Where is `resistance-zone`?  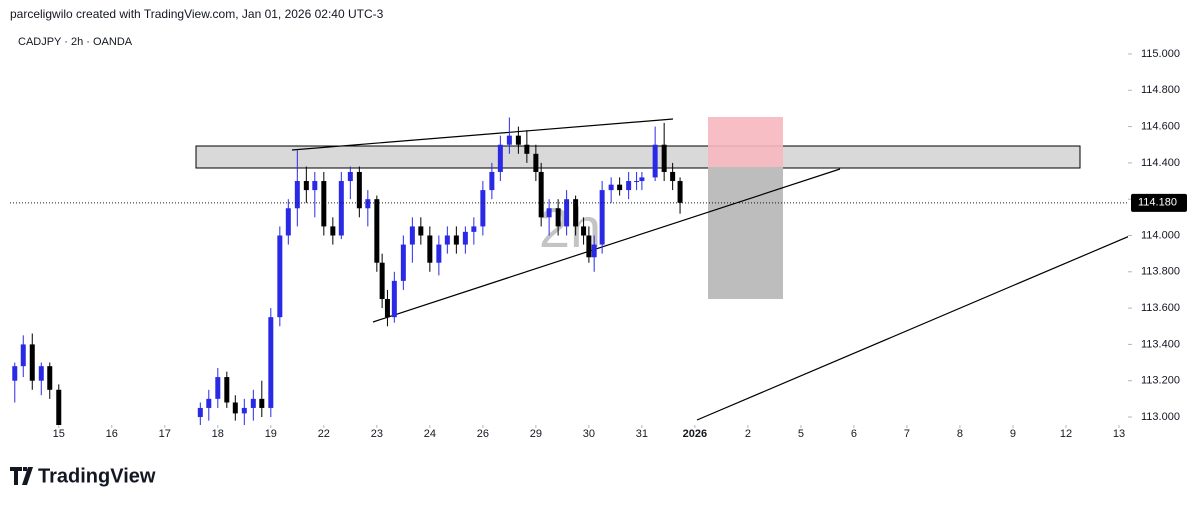
resistance-zone is located at coordinates (638, 157).